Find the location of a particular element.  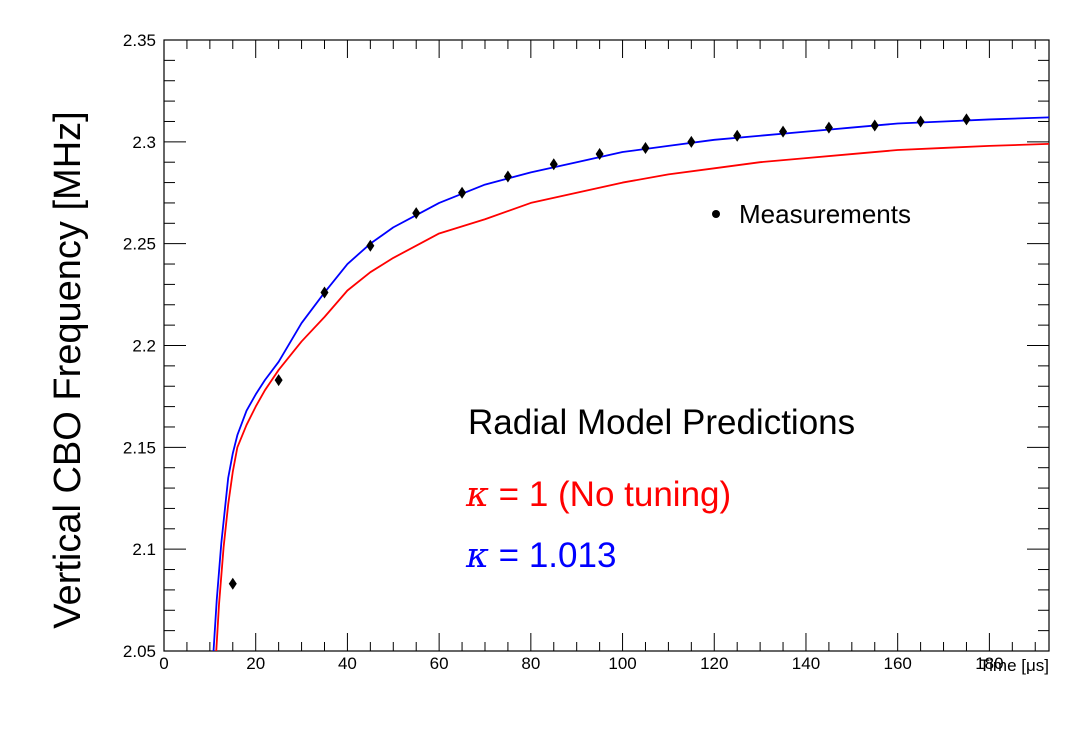

annotation-title: Radial Model Predictions is located at coordinates (661, 422).